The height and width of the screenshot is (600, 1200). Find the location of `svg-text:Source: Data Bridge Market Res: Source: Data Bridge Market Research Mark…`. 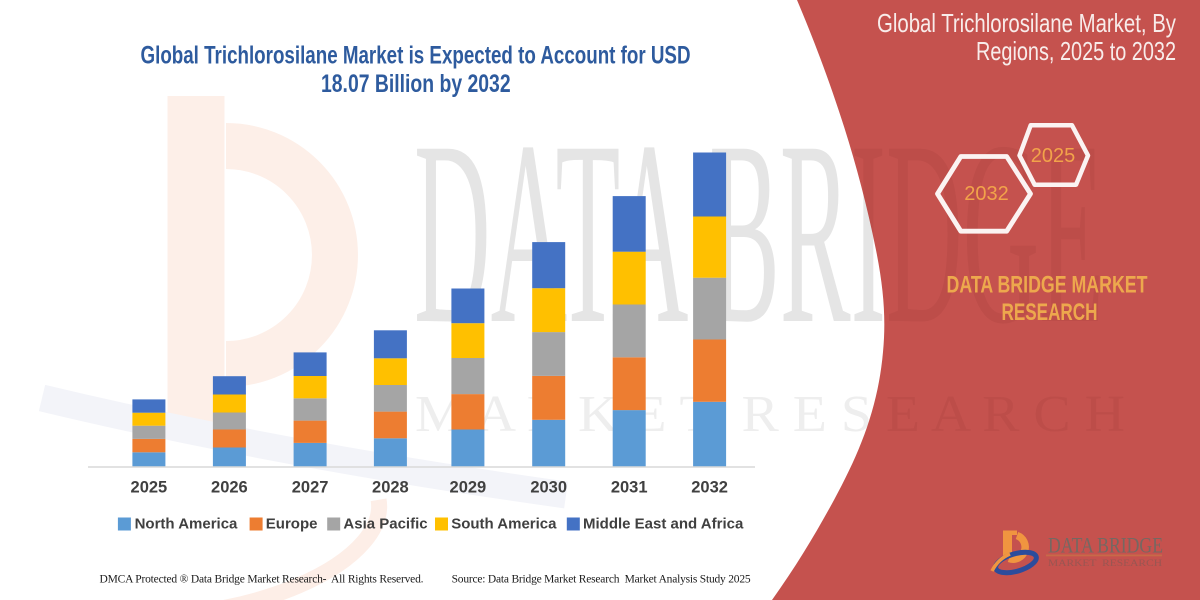

svg-text:Source: Data Bridge Market Res: Source: Data Bridge Market Research Mark… is located at coordinates (601, 580).